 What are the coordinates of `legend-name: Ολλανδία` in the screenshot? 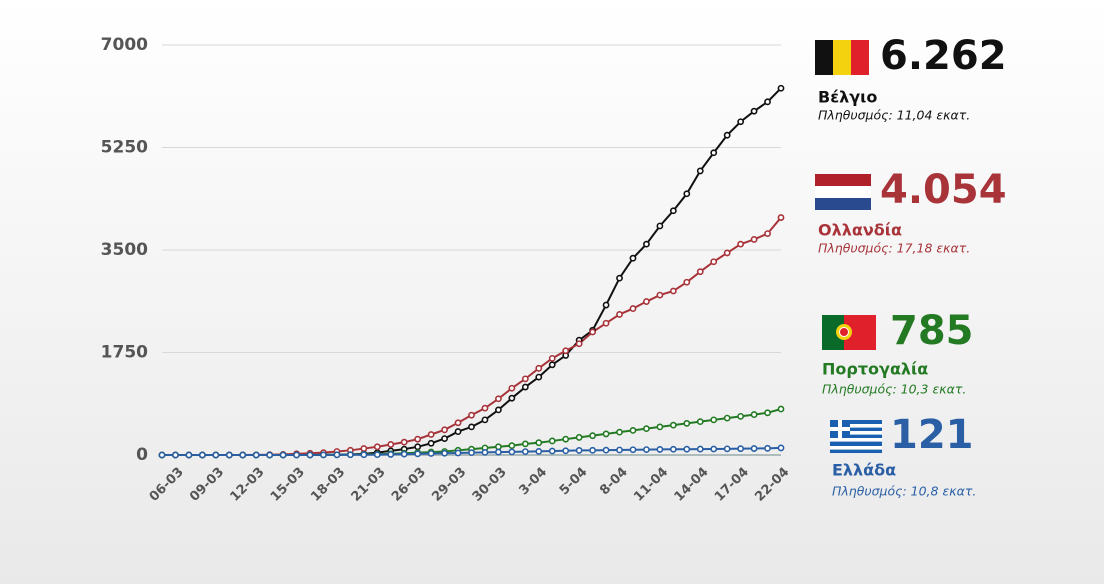 It's located at (860, 230).